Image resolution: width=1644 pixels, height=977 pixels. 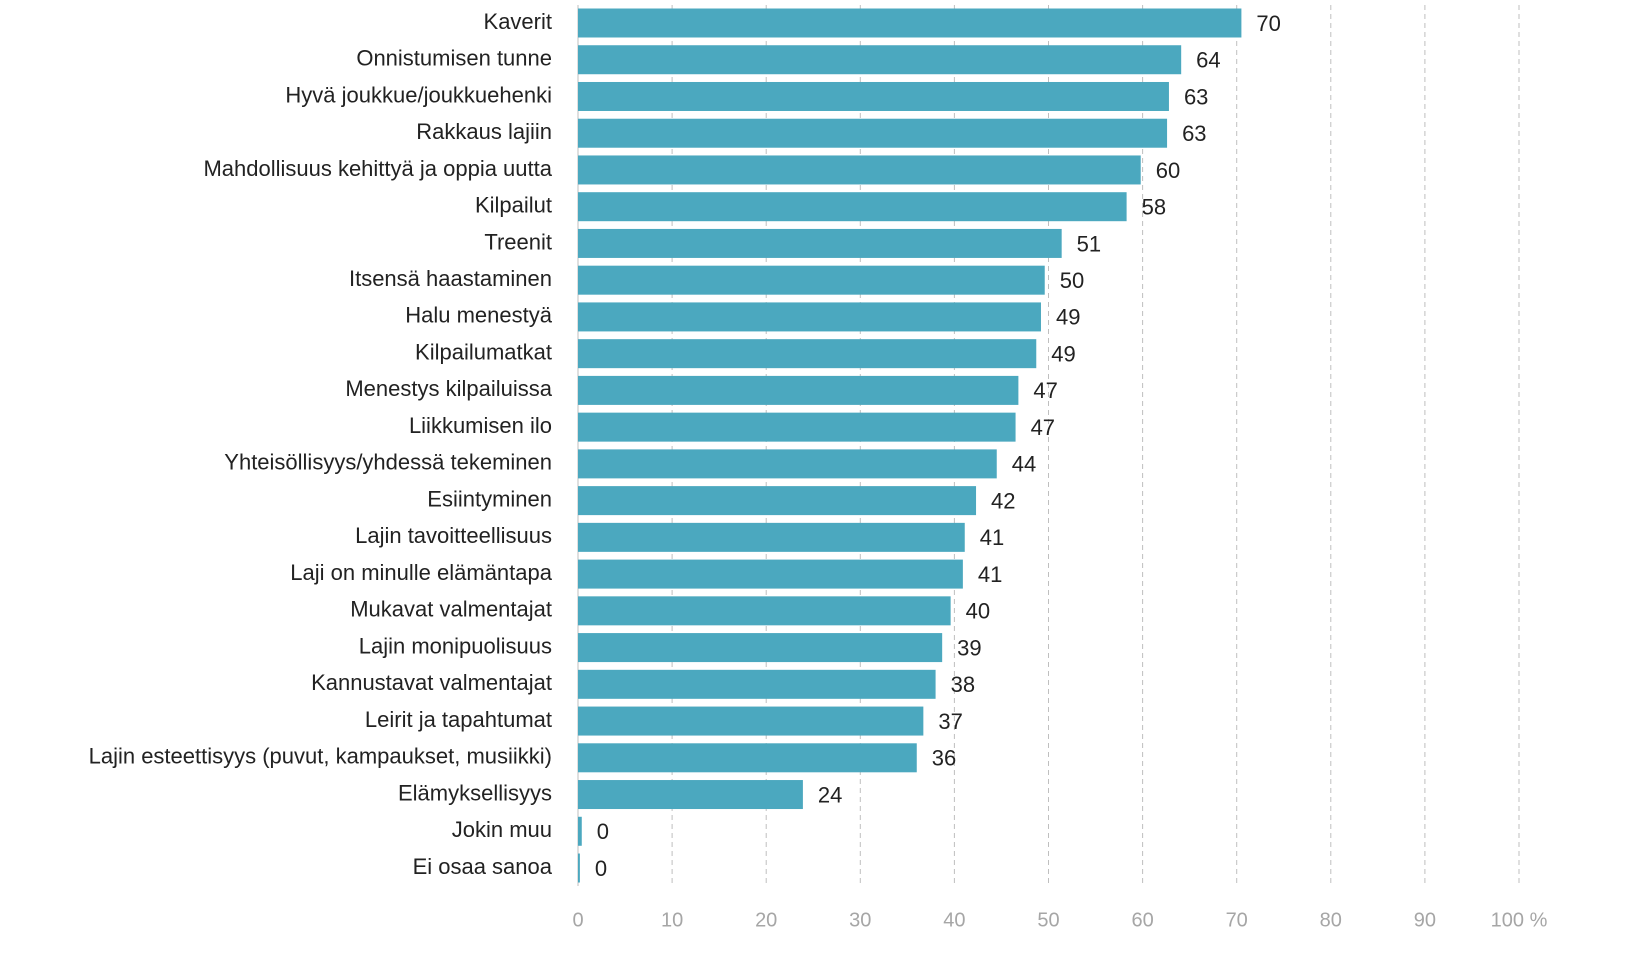 What do you see at coordinates (518, 241) in the screenshot?
I see `category-label: Treenit` at bounding box center [518, 241].